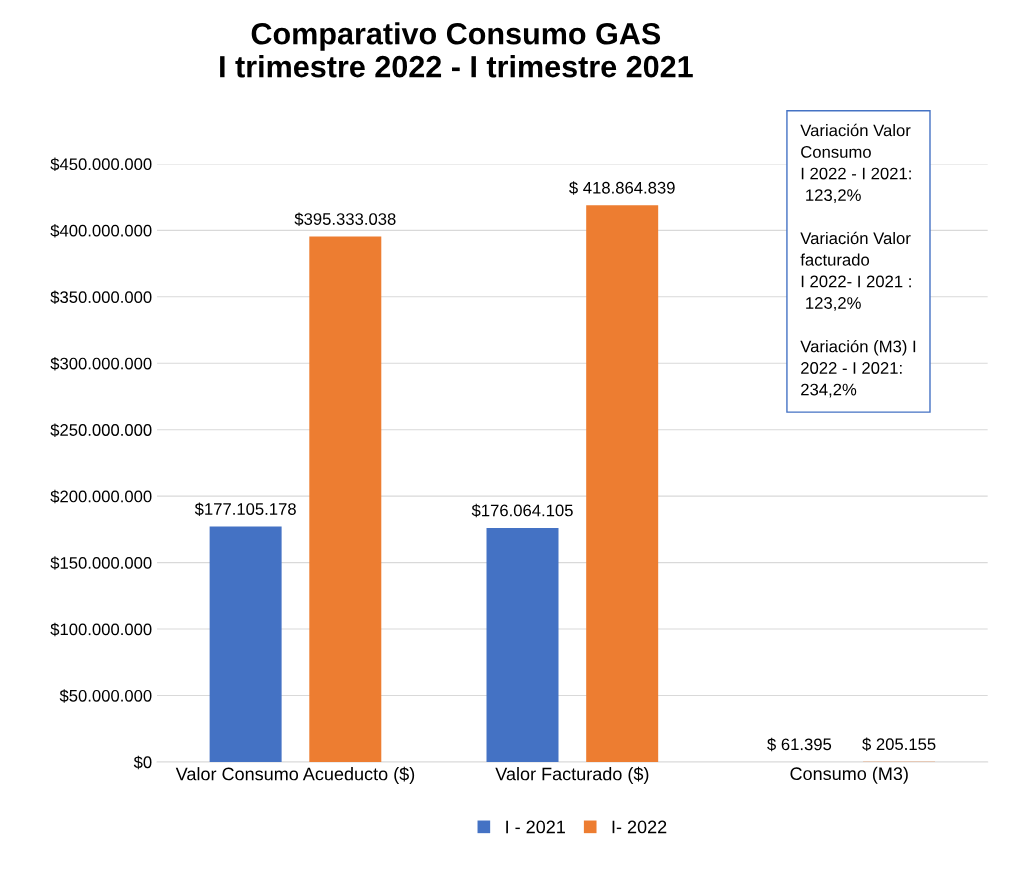 The height and width of the screenshot is (886, 1013). Describe the element at coordinates (245, 509) in the screenshot. I see `data-label: $177.105.178` at that location.